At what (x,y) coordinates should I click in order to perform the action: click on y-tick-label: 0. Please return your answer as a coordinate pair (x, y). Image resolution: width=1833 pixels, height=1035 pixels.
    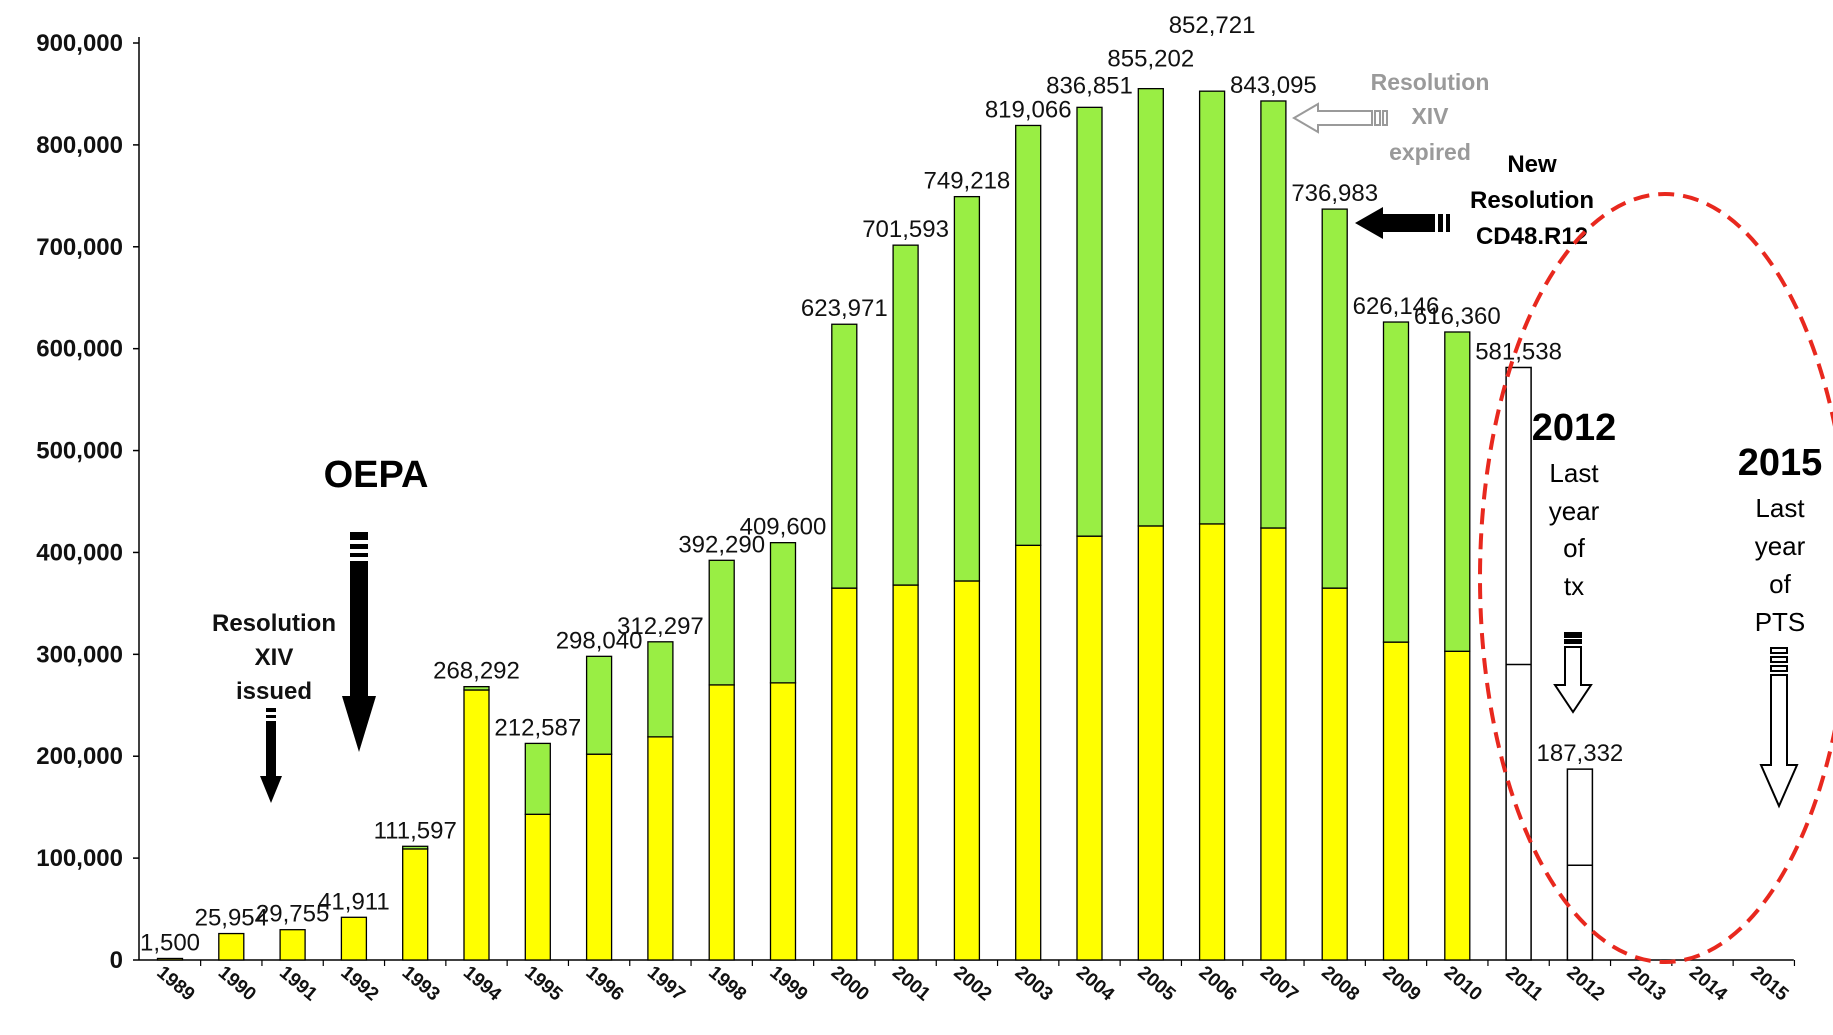
    Looking at the image, I should click on (116, 960).